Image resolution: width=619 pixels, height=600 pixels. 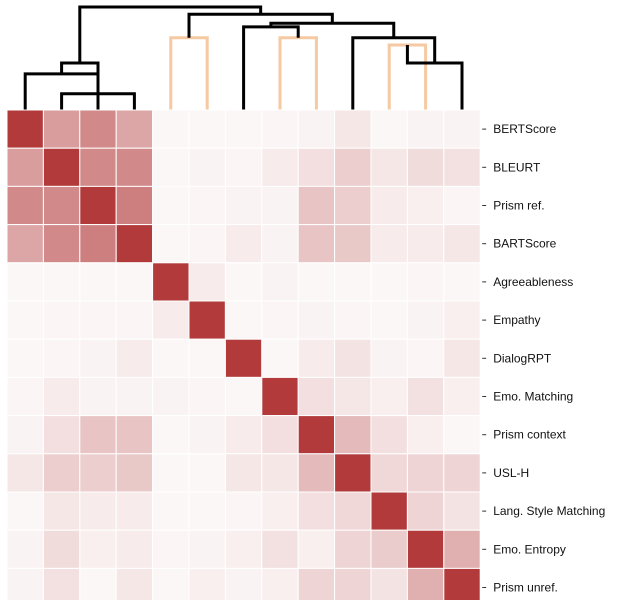 I want to click on row-label: DialogRPT, so click(x=522, y=358).